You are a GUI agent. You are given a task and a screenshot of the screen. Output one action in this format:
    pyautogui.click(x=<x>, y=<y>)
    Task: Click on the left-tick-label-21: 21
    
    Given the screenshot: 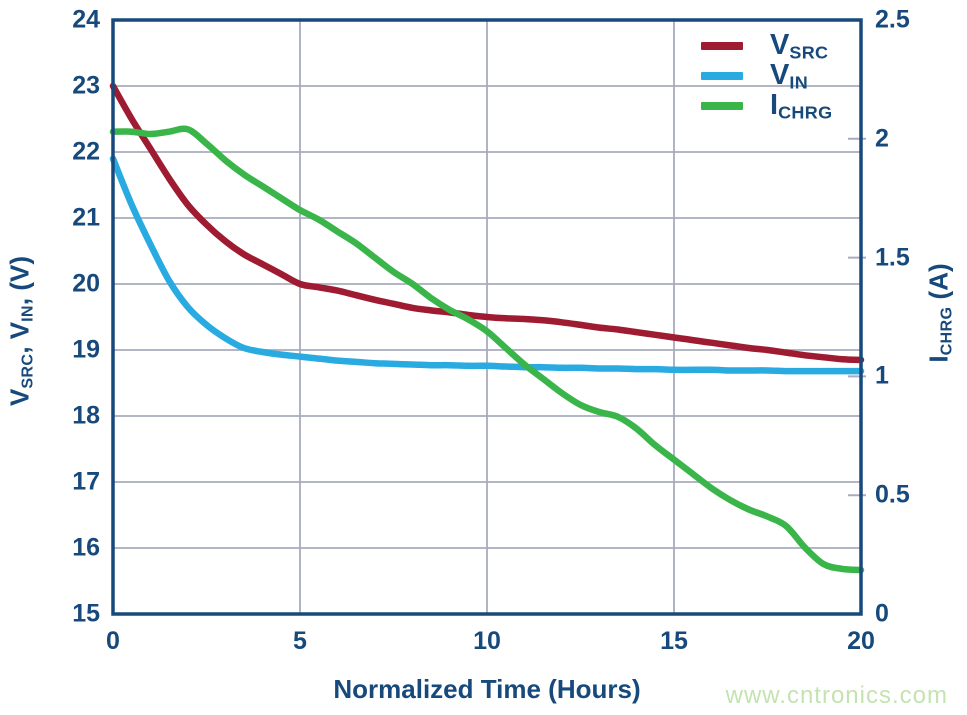 What is the action you would take?
    pyautogui.click(x=86, y=217)
    